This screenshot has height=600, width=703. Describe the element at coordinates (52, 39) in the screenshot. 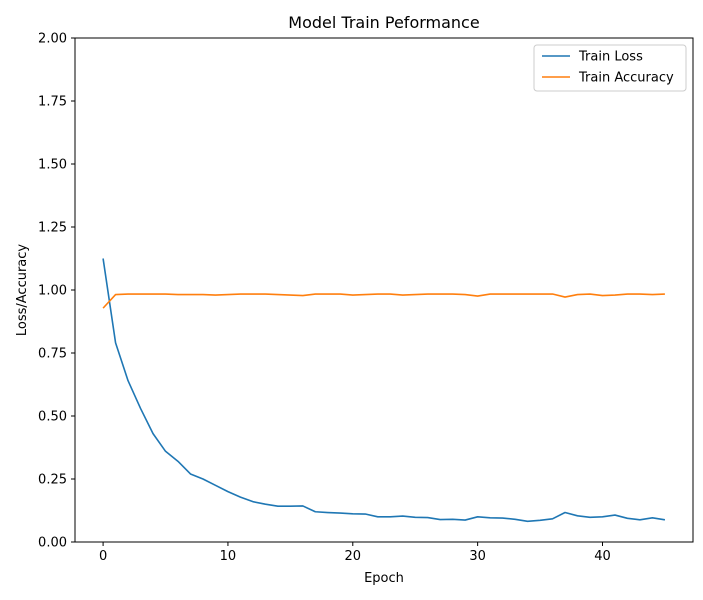

I see `y-tick-label: 2.00` at that location.